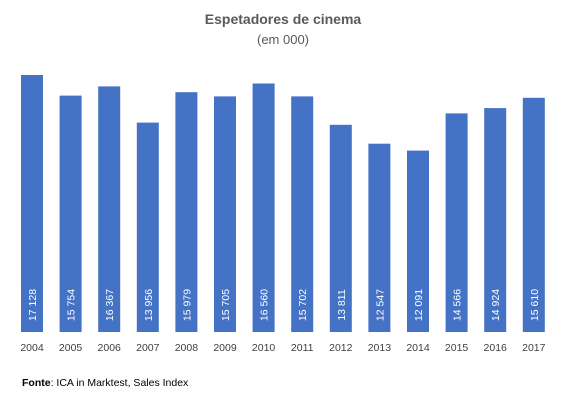 This screenshot has height=401, width=561. Describe the element at coordinates (149, 305) in the screenshot. I see `data-label-2007: 13 956` at that location.